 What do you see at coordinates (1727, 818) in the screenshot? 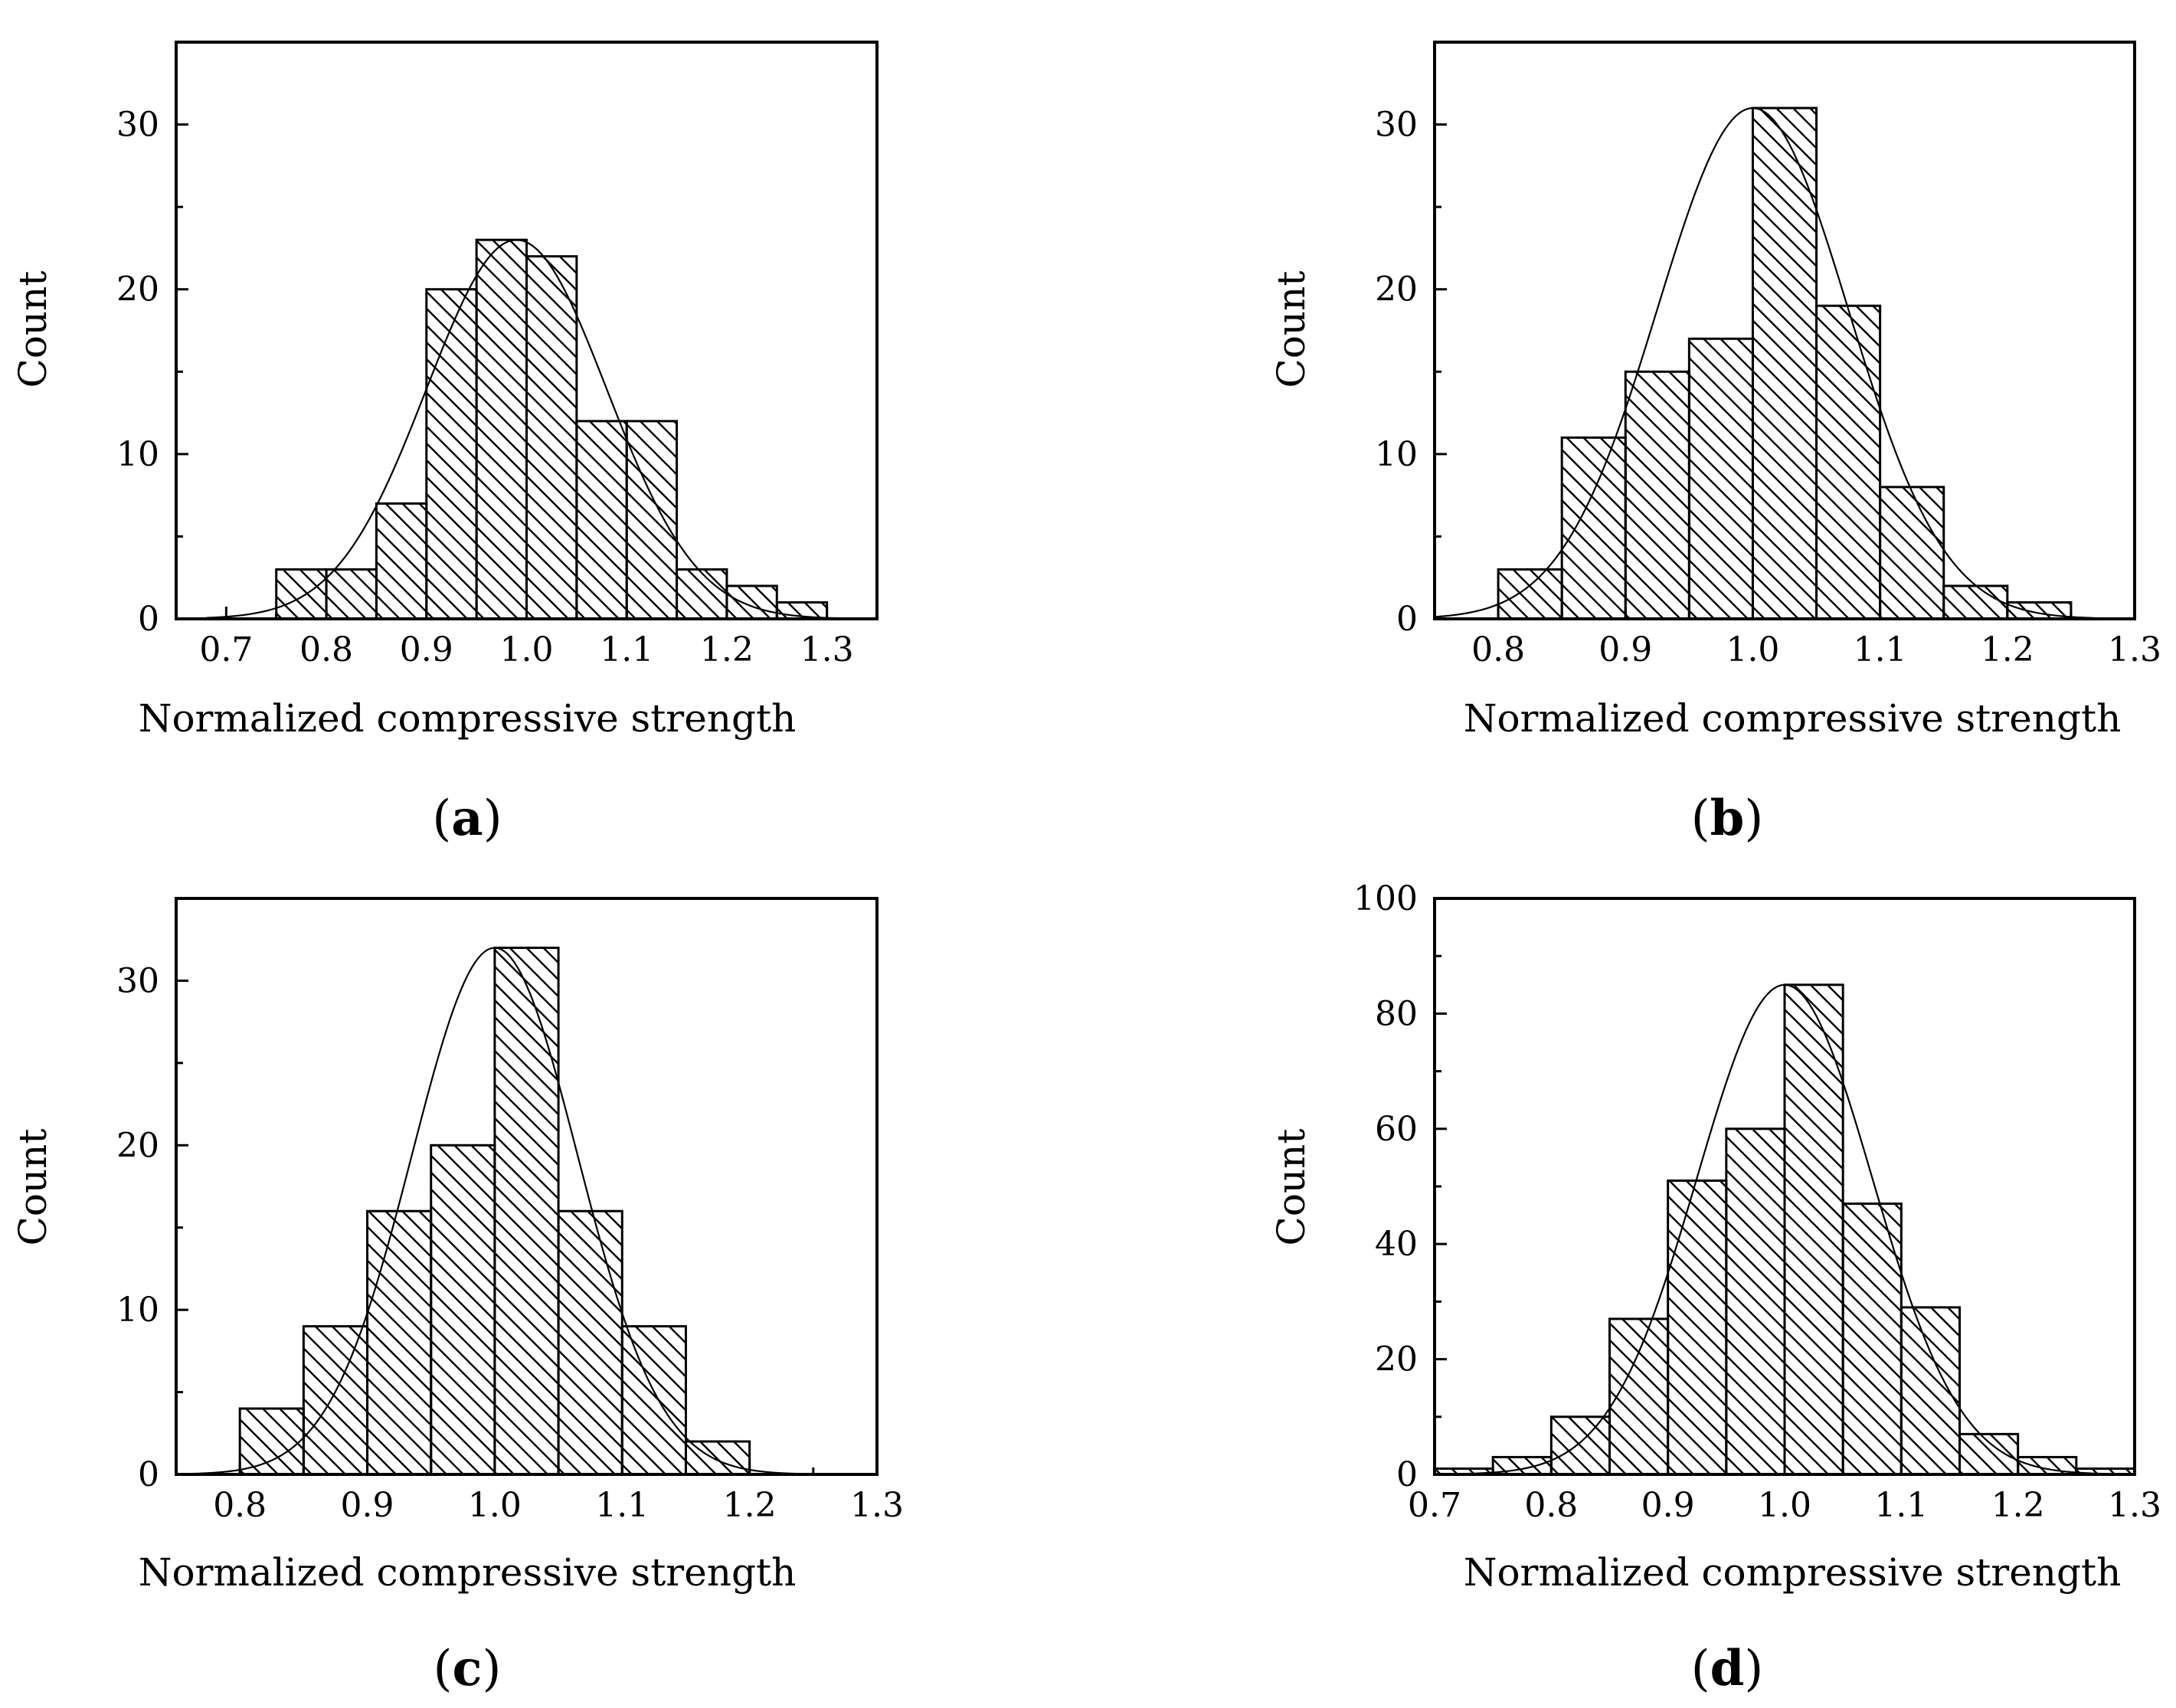
I see `panel-caption: (b)` at bounding box center [1727, 818].